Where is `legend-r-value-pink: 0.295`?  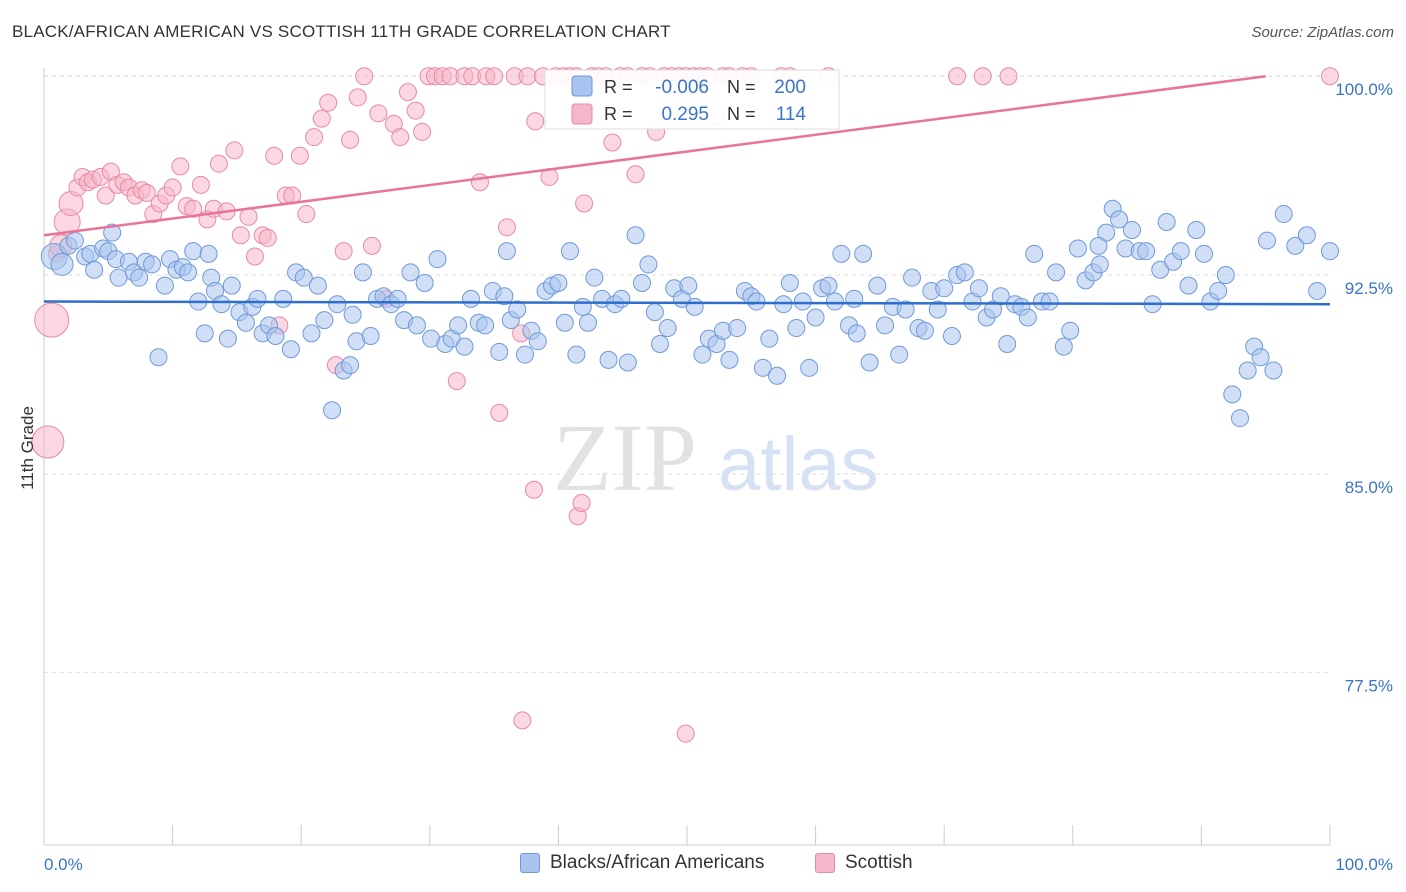
legend-r-value-pink: 0.295 is located at coordinates (685, 114).